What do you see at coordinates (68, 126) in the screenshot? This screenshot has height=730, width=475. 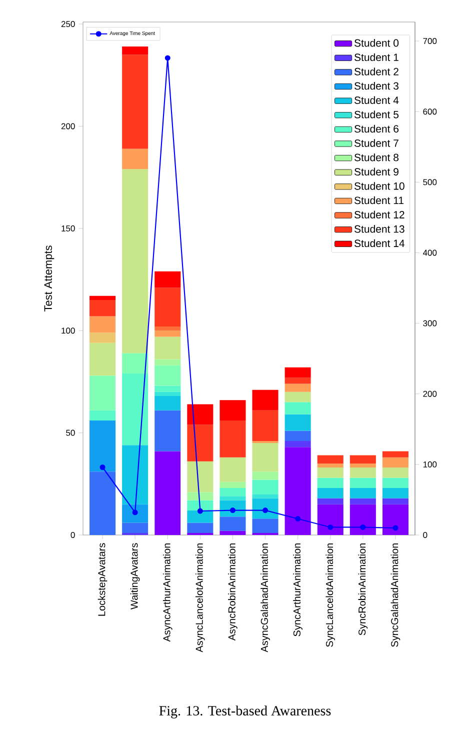 I see `y-tick-label: 200` at bounding box center [68, 126].